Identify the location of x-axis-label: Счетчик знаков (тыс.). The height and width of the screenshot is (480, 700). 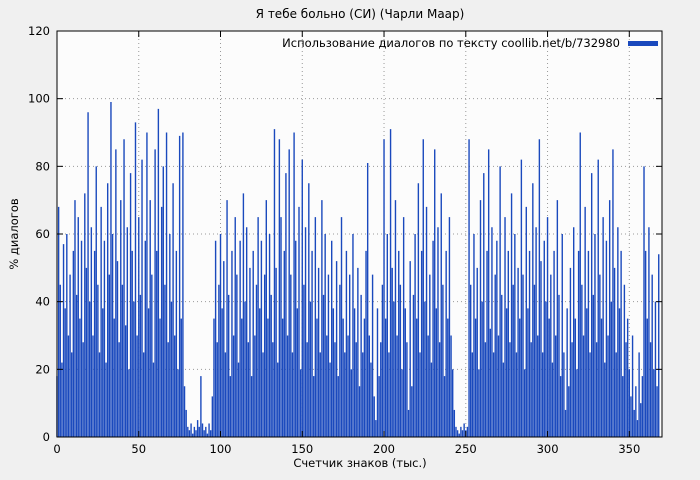
(360, 463).